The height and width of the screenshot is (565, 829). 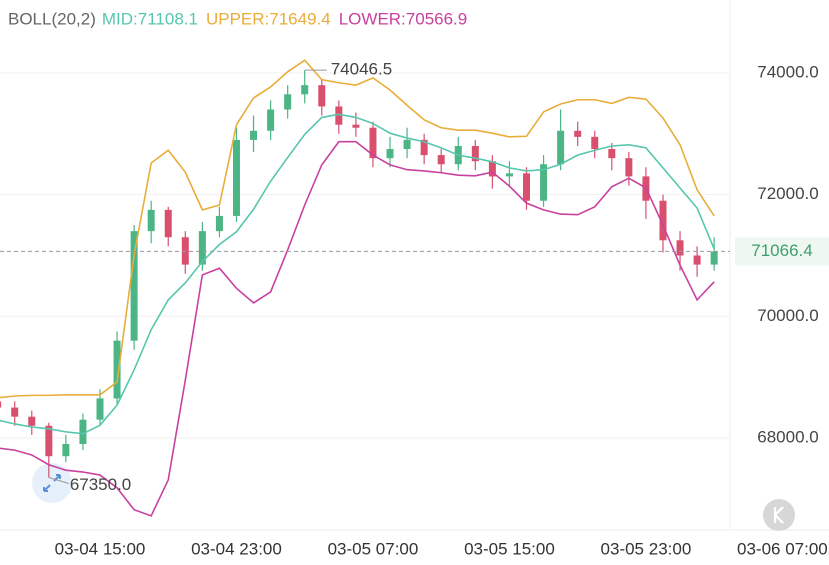 I want to click on high-label: 74046.5, so click(x=361, y=69).